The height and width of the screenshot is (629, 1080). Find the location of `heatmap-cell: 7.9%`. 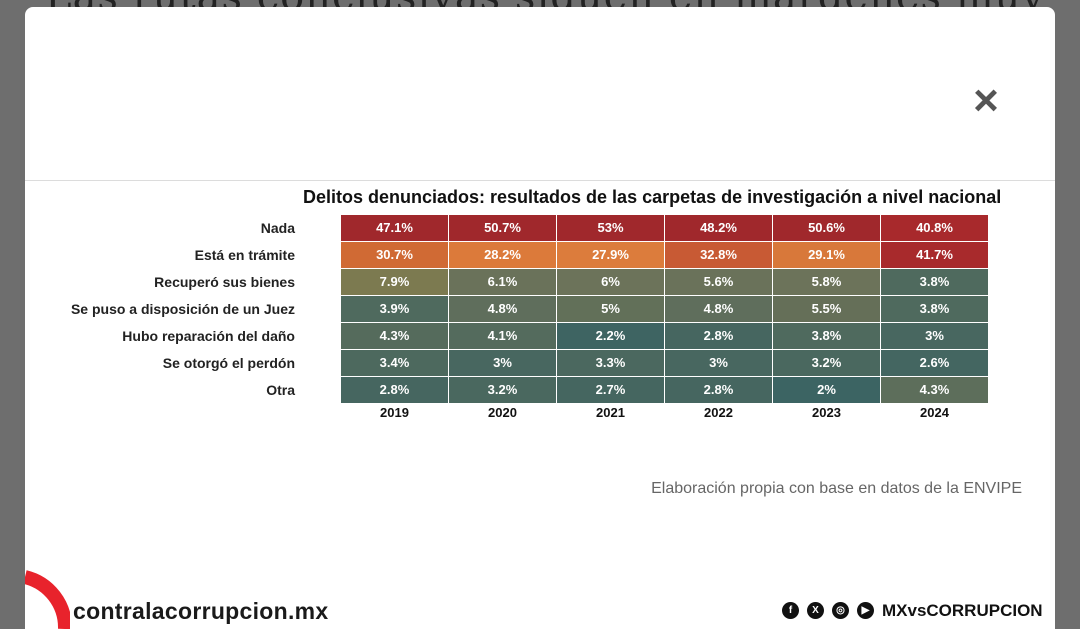

heatmap-cell: 7.9% is located at coordinates (394, 282).